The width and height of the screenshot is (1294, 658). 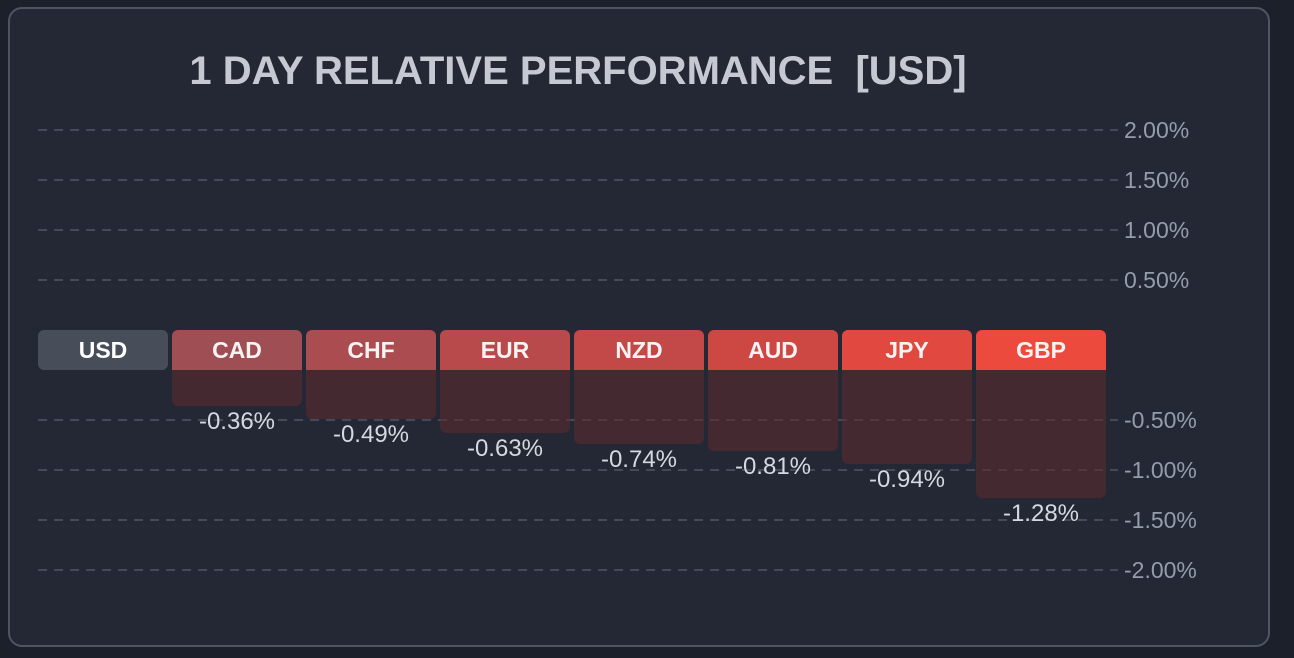 I want to click on bar-value-label: -0.49%, so click(x=371, y=434).